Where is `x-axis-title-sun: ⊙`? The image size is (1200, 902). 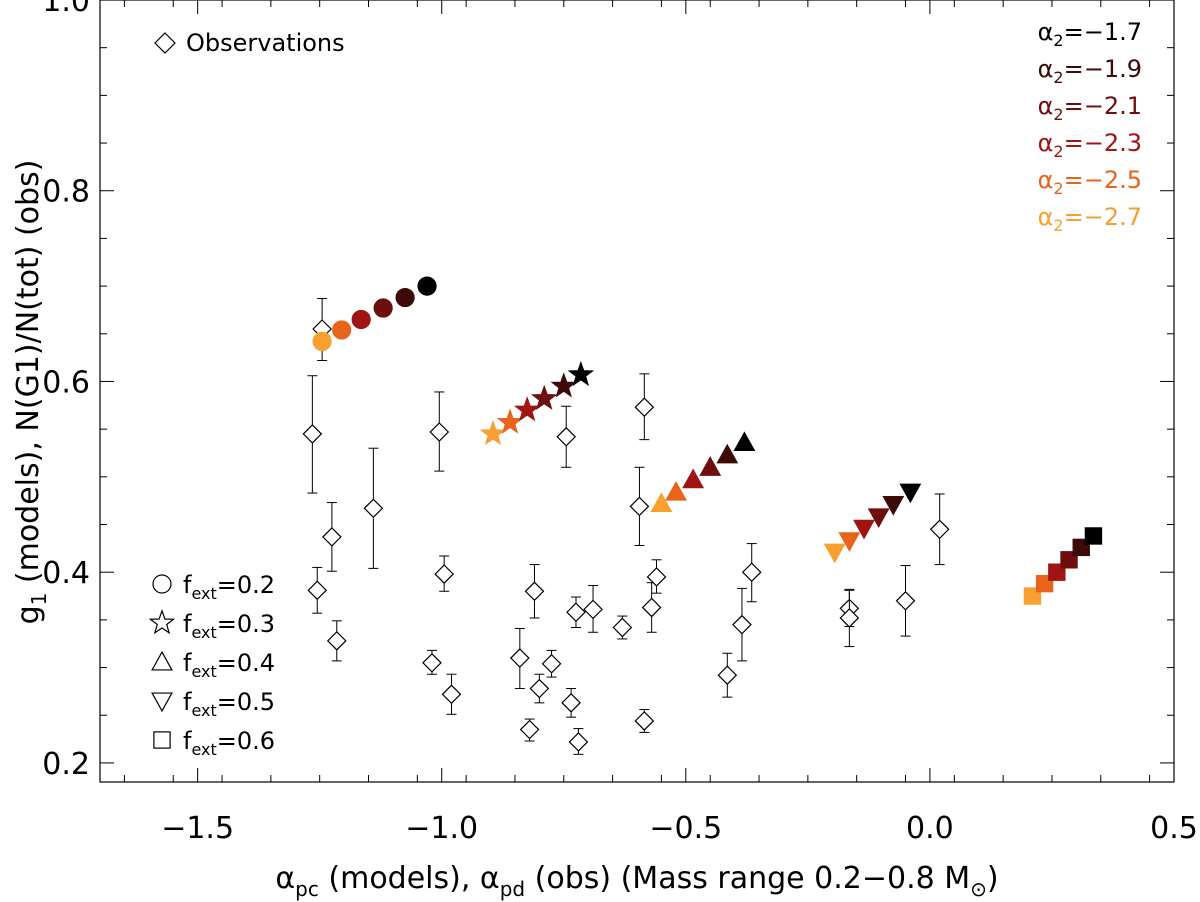 x-axis-title-sun: ⊙ is located at coordinates (978, 889).